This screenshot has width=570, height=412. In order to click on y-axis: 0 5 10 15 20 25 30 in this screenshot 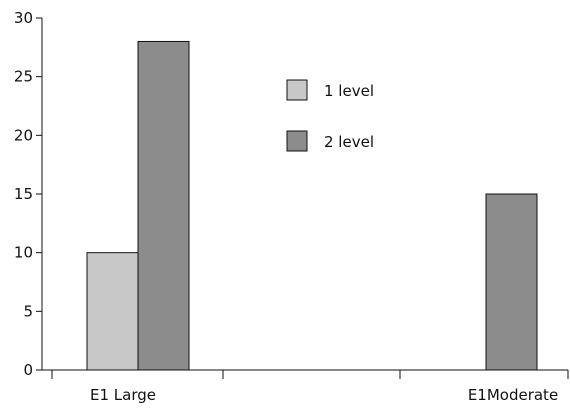, I will do `click(28, 194)`.